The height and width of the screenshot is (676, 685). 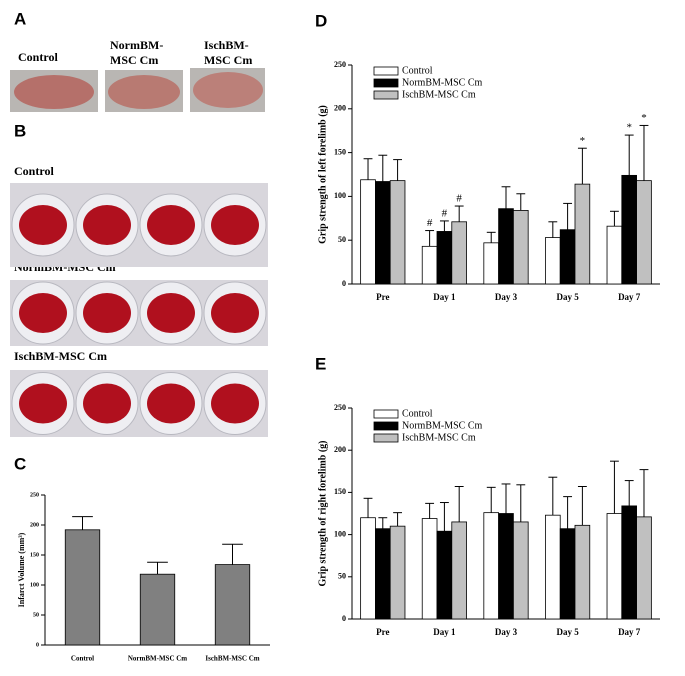 What do you see at coordinates (226, 45) in the screenshot?
I see `caption: IschBM-` at bounding box center [226, 45].